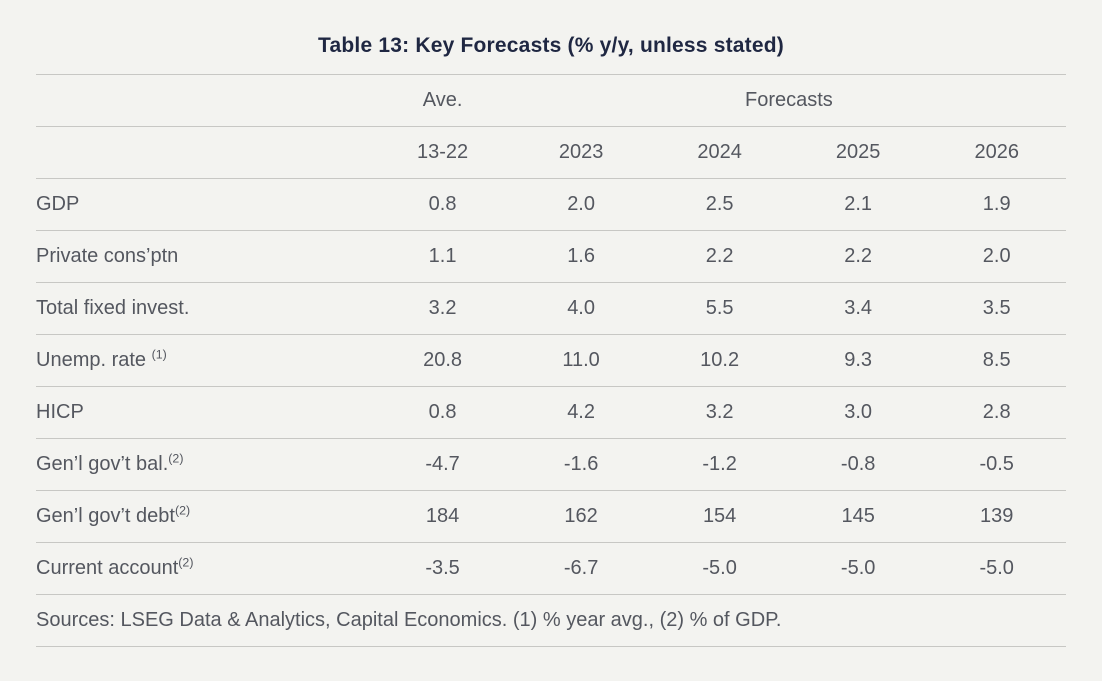 This screenshot has height=681, width=1102. I want to click on table-row: Gen’l gov’t debt(2) 184 162 154 145 139, so click(551, 516).